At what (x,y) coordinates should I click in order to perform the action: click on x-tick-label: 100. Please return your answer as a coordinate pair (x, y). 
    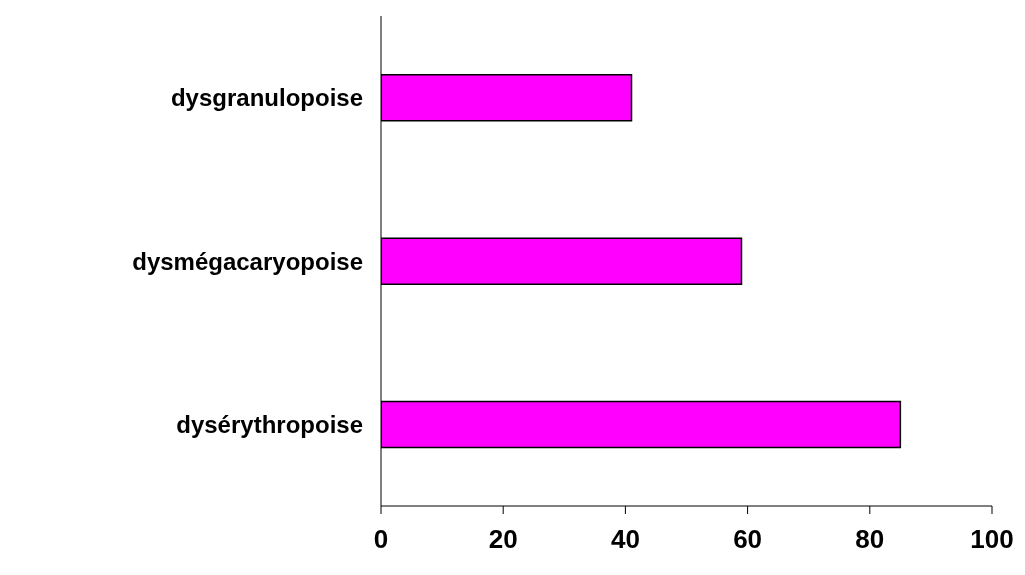
    Looking at the image, I should click on (992, 539).